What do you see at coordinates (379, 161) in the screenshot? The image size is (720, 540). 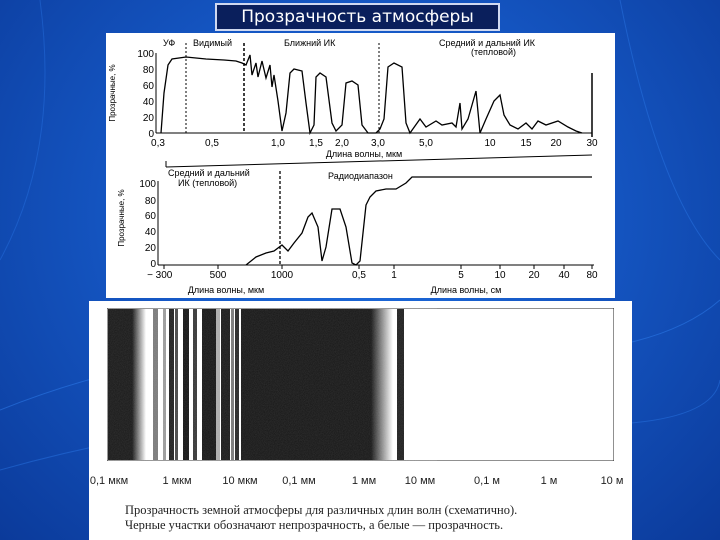 I see `zoom-connector` at bounding box center [379, 161].